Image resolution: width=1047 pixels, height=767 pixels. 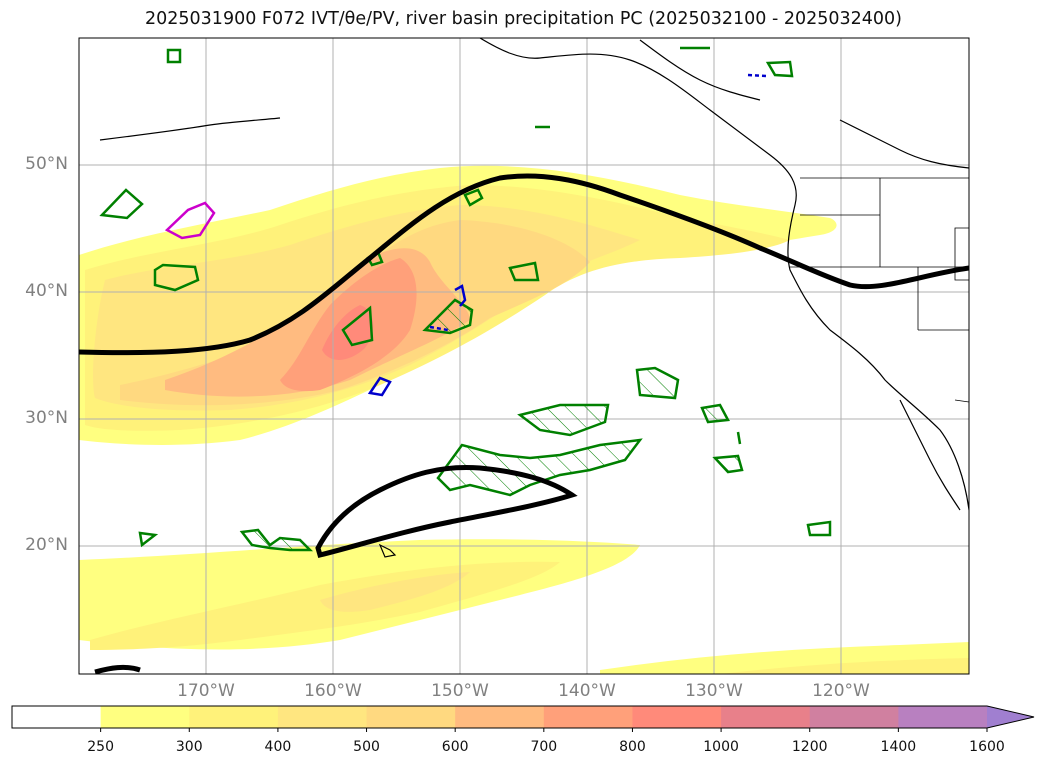 What do you see at coordinates (1010, 717) in the screenshot?
I see `colorbar-extend-arrow` at bounding box center [1010, 717].